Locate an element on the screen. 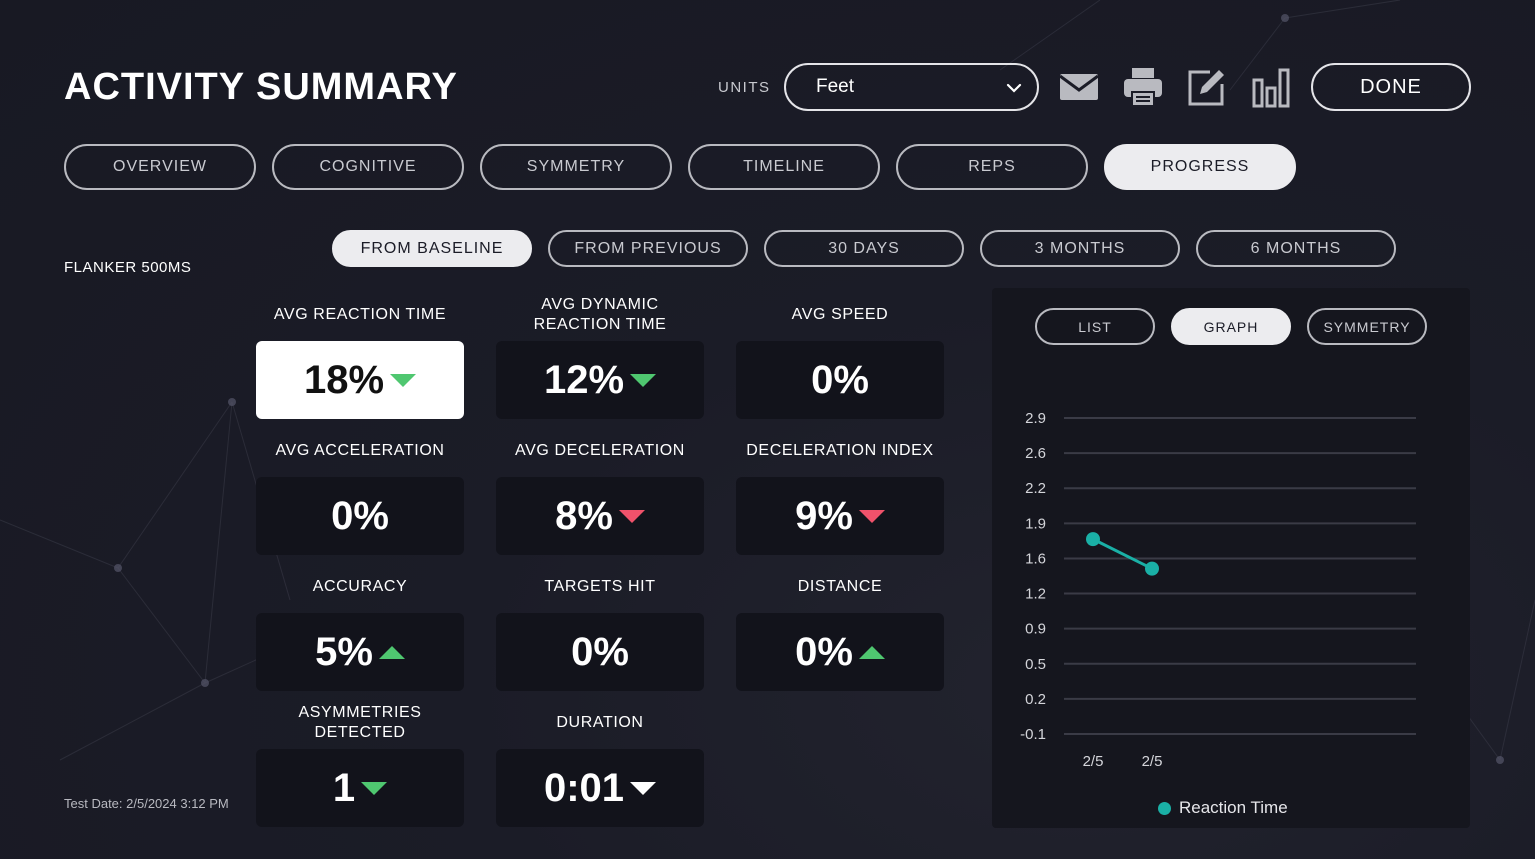 This screenshot has width=1535, height=859. metric-label: ASYMMETRIES DETECTED is located at coordinates (360, 722).